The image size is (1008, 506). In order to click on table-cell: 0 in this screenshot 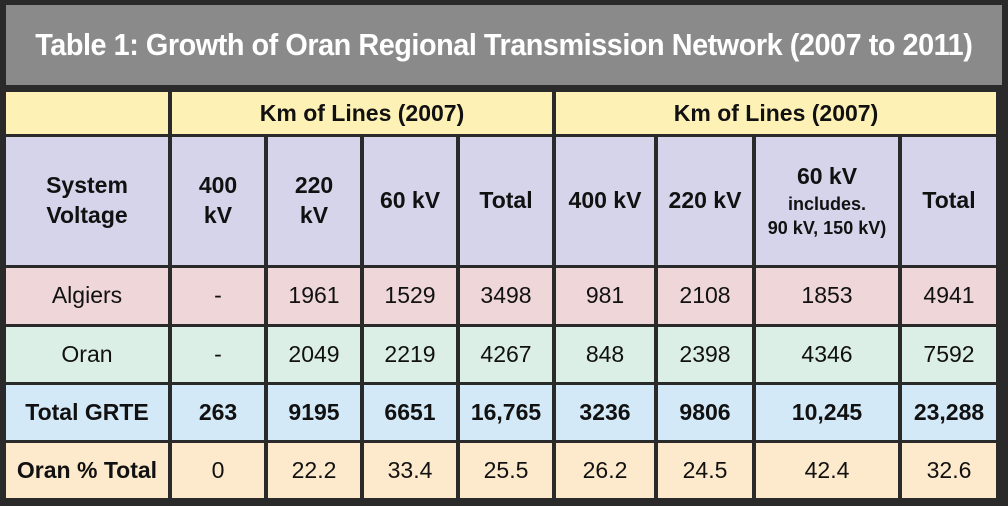, I will do `click(218, 470)`.